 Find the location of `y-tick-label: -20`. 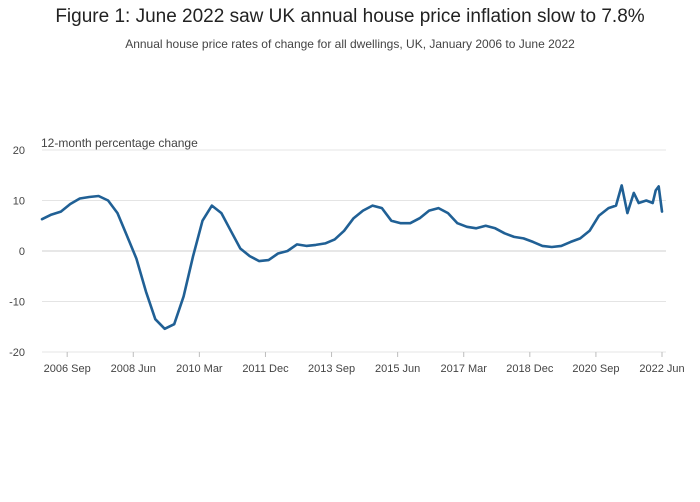

y-tick-label: -20 is located at coordinates (17, 353).